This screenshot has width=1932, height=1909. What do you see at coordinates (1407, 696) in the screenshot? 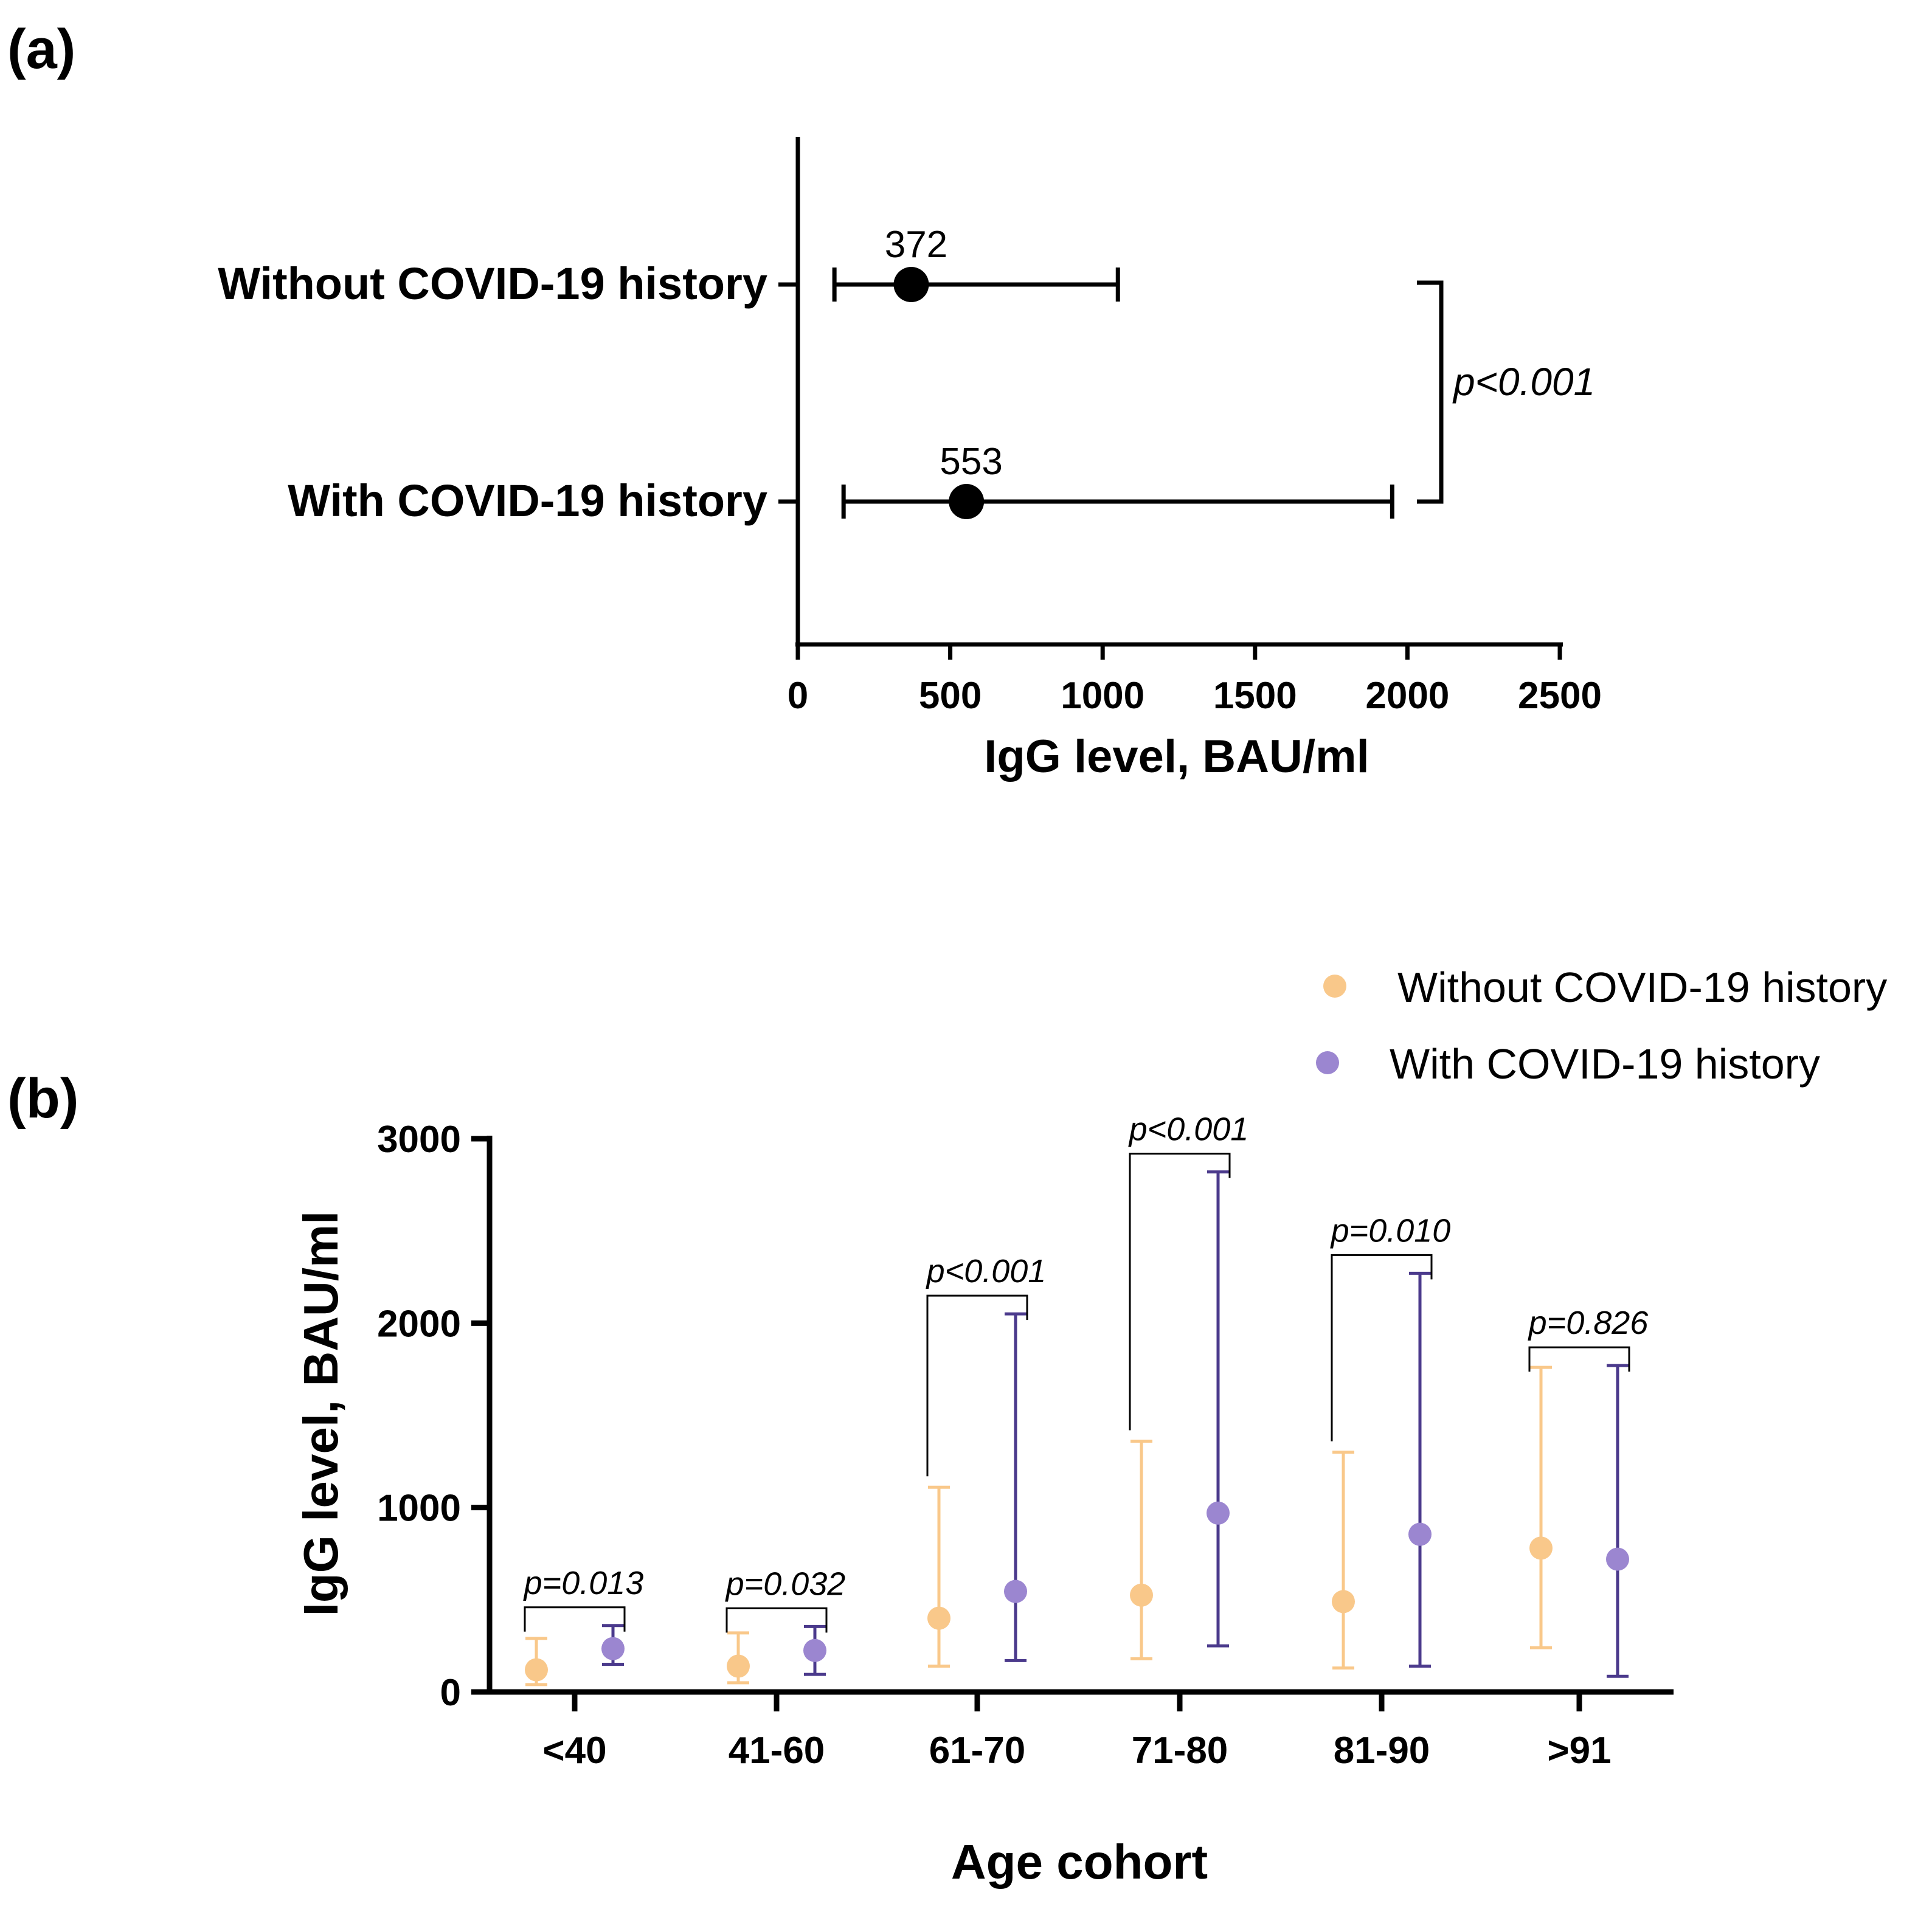
I see `panel-a-x-tick-label: 2000` at bounding box center [1407, 696].